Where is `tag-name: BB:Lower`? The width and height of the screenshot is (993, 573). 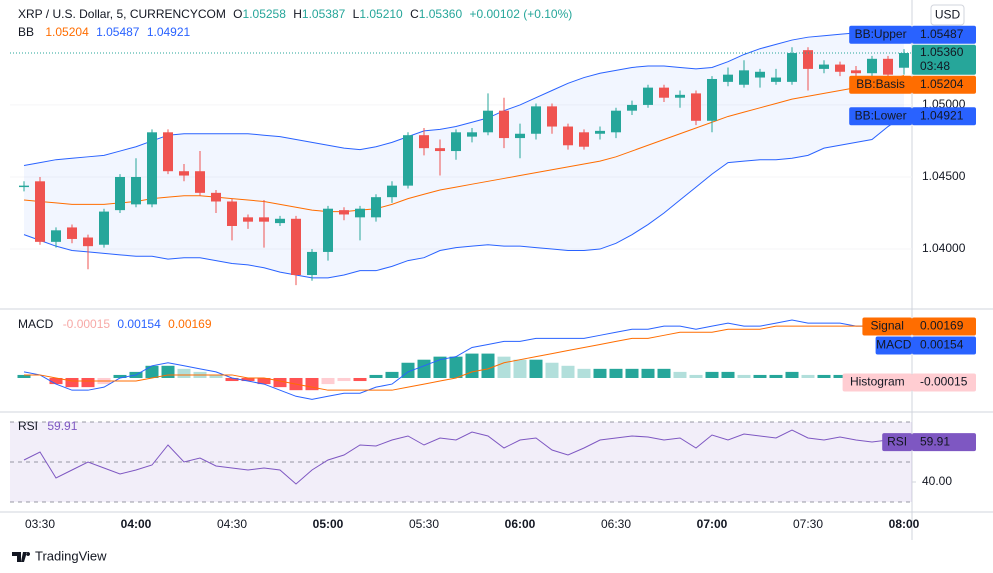
tag-name: BB:Lower is located at coordinates (881, 115).